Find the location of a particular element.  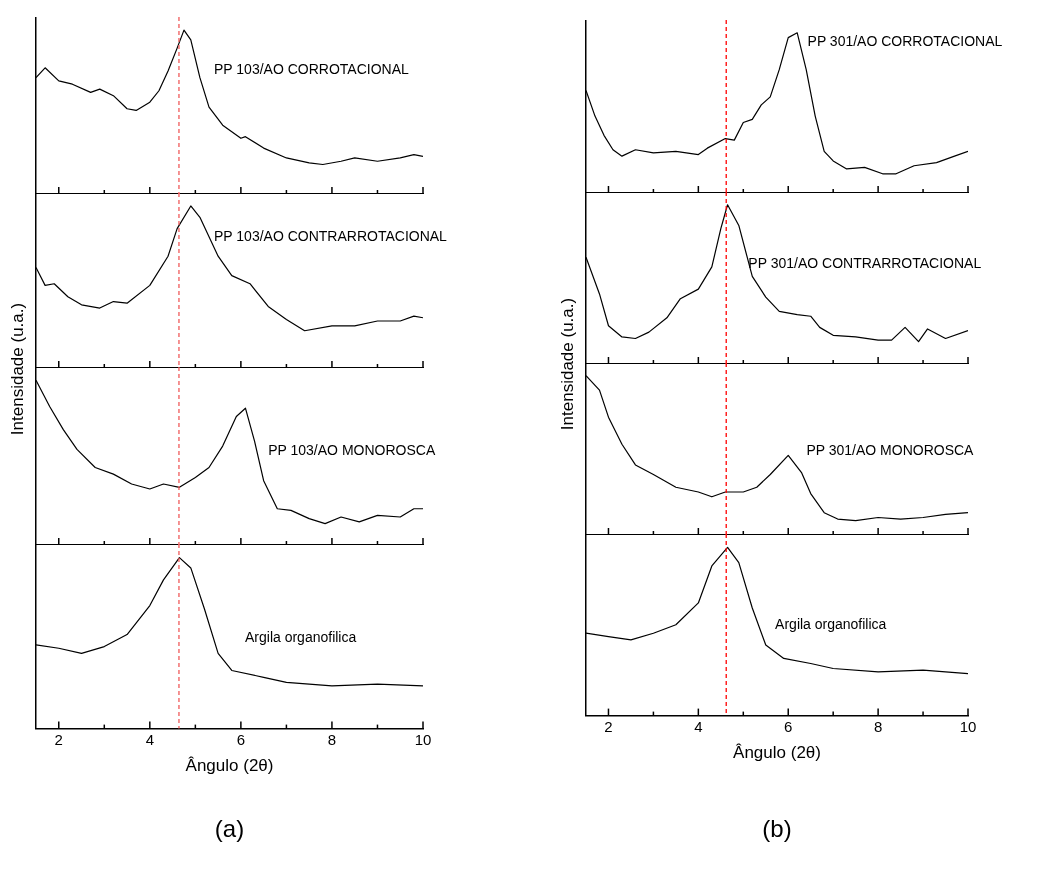

series-label: PP 103/AO CORROTACIONAL is located at coordinates (311, 68).